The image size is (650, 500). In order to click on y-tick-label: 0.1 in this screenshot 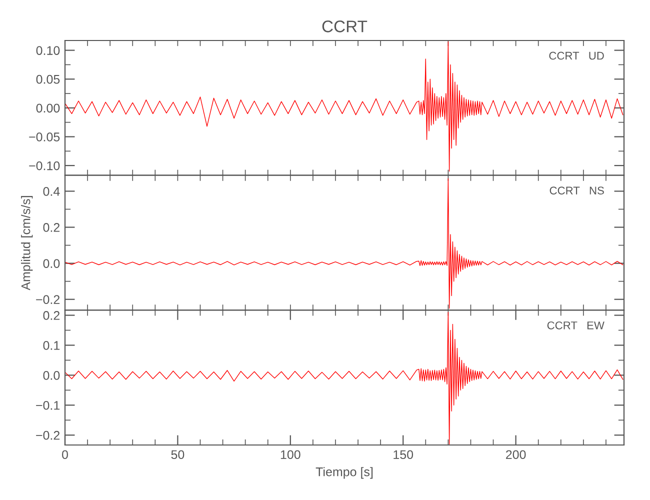, I will do `click(51, 345)`.